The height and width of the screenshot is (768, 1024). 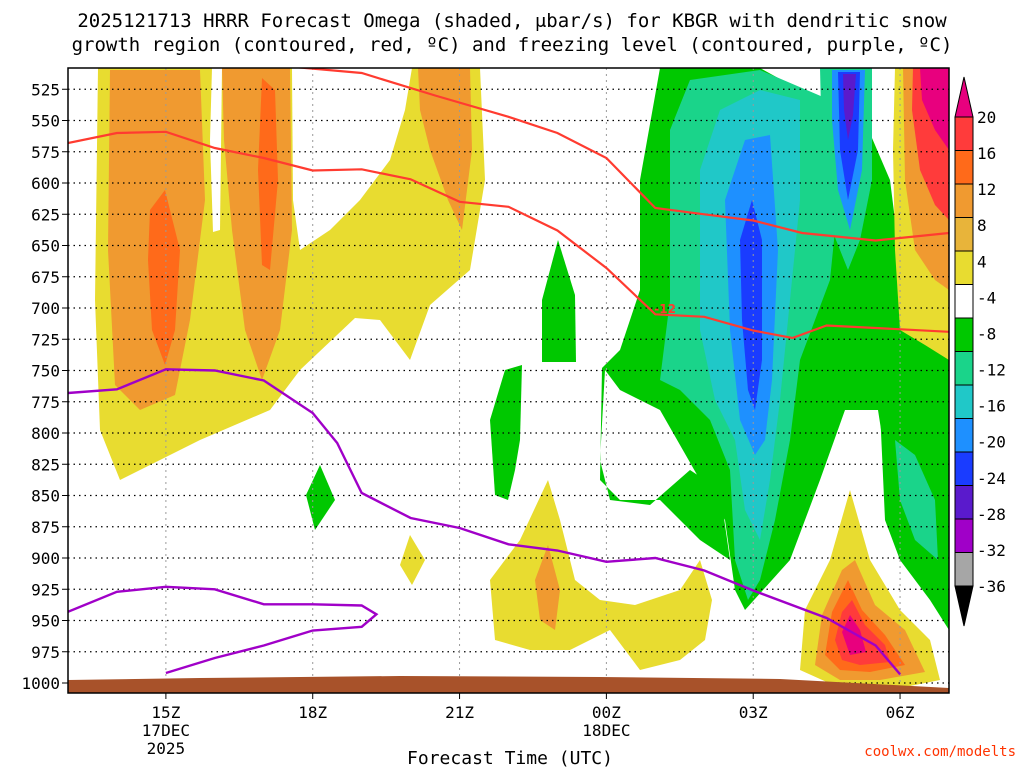 I want to click on y-tick-label: 900, so click(x=45, y=558).